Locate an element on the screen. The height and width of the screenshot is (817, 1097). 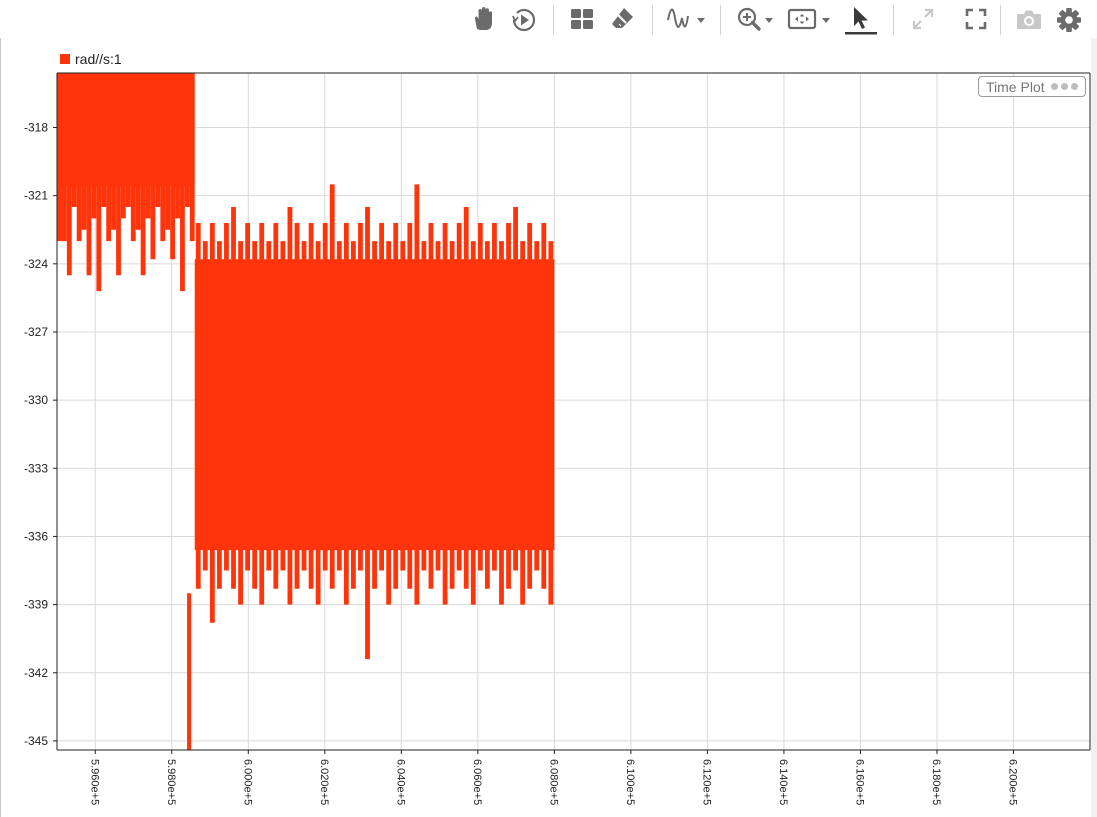
x-tick-label: 6.060e+5 is located at coordinates (477, 782).